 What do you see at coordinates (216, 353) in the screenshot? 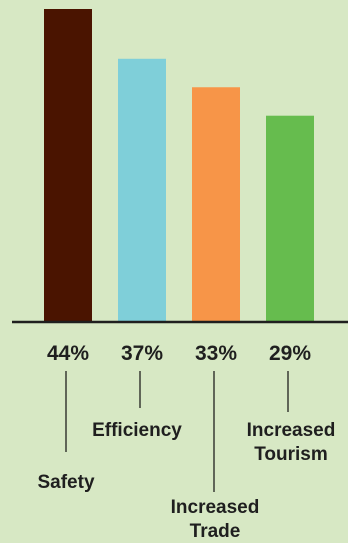
I see `value-label-increased-trade: 33%` at bounding box center [216, 353].